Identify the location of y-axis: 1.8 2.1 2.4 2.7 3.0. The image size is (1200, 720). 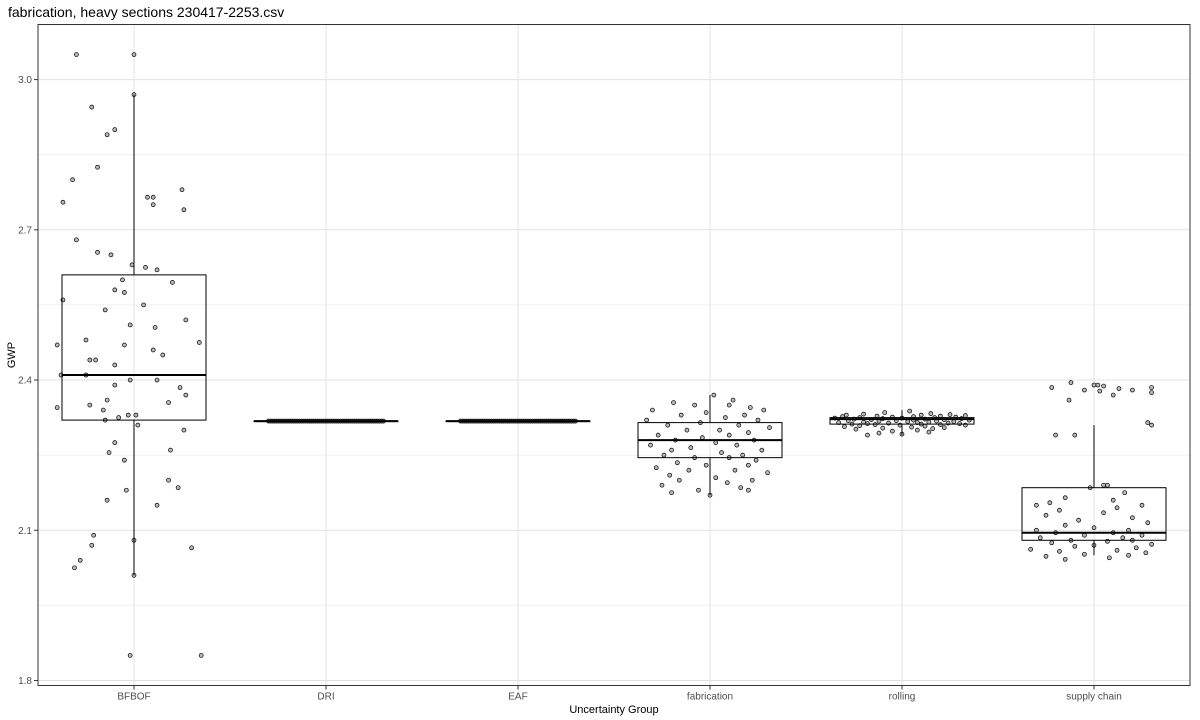
(28, 381).